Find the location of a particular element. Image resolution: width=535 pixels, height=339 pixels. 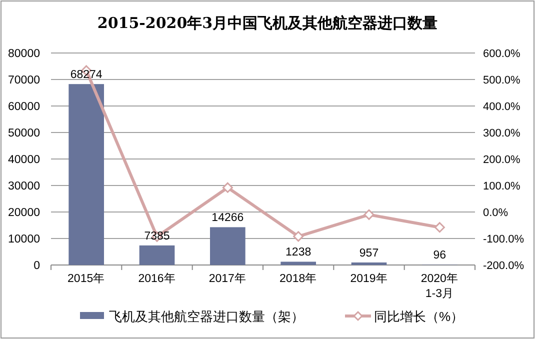

y2-tick-label: 0.0% is located at coordinates (495, 213).